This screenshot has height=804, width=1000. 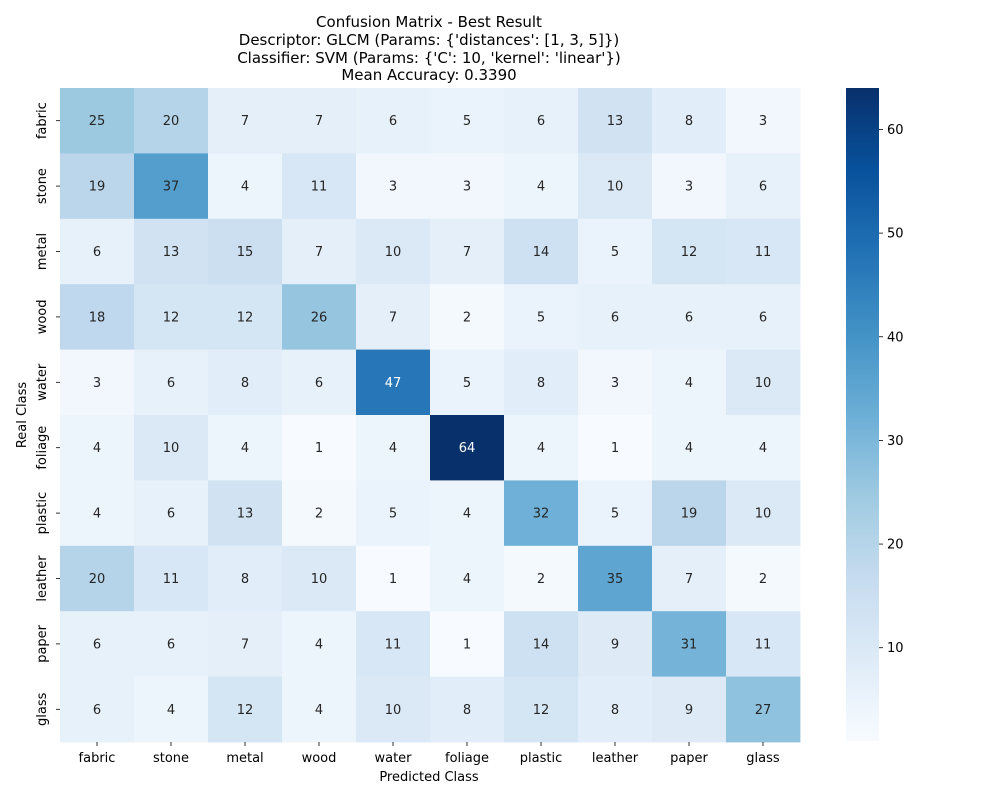 I want to click on cell-value-label: 2, so click(x=763, y=579).